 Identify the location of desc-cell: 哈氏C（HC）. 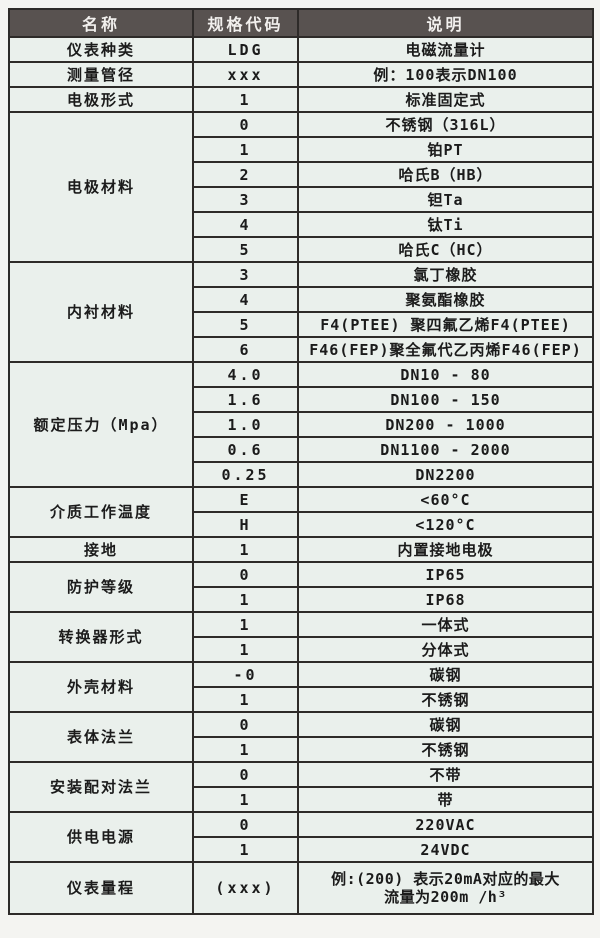
(445, 249).